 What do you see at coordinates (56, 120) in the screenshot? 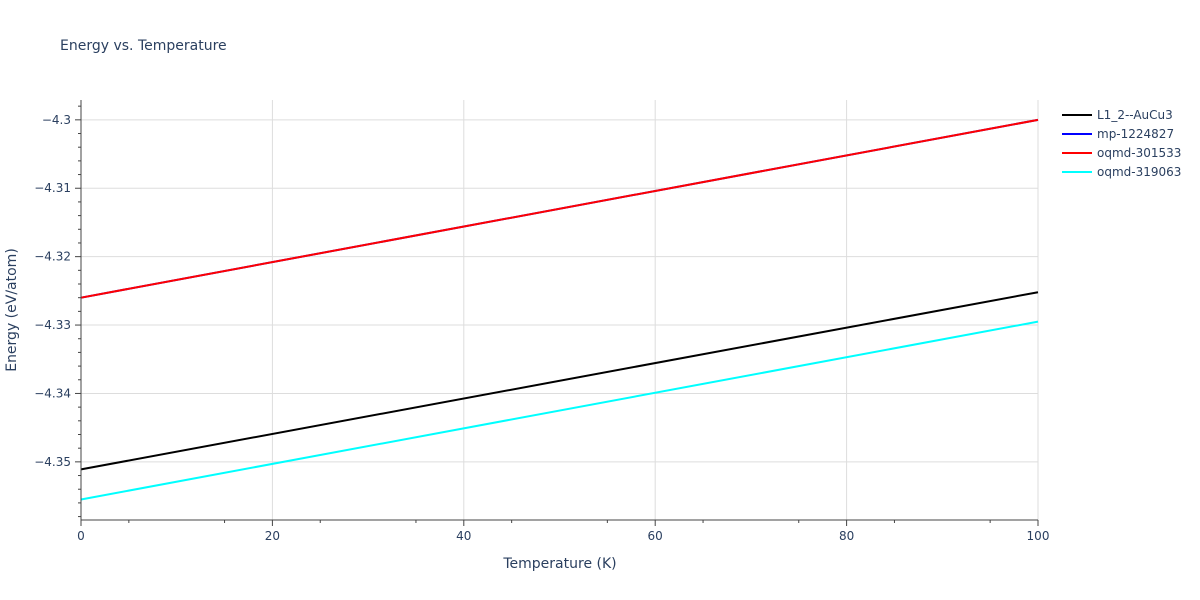
I see `y-tick-label: −4.3` at bounding box center [56, 120].